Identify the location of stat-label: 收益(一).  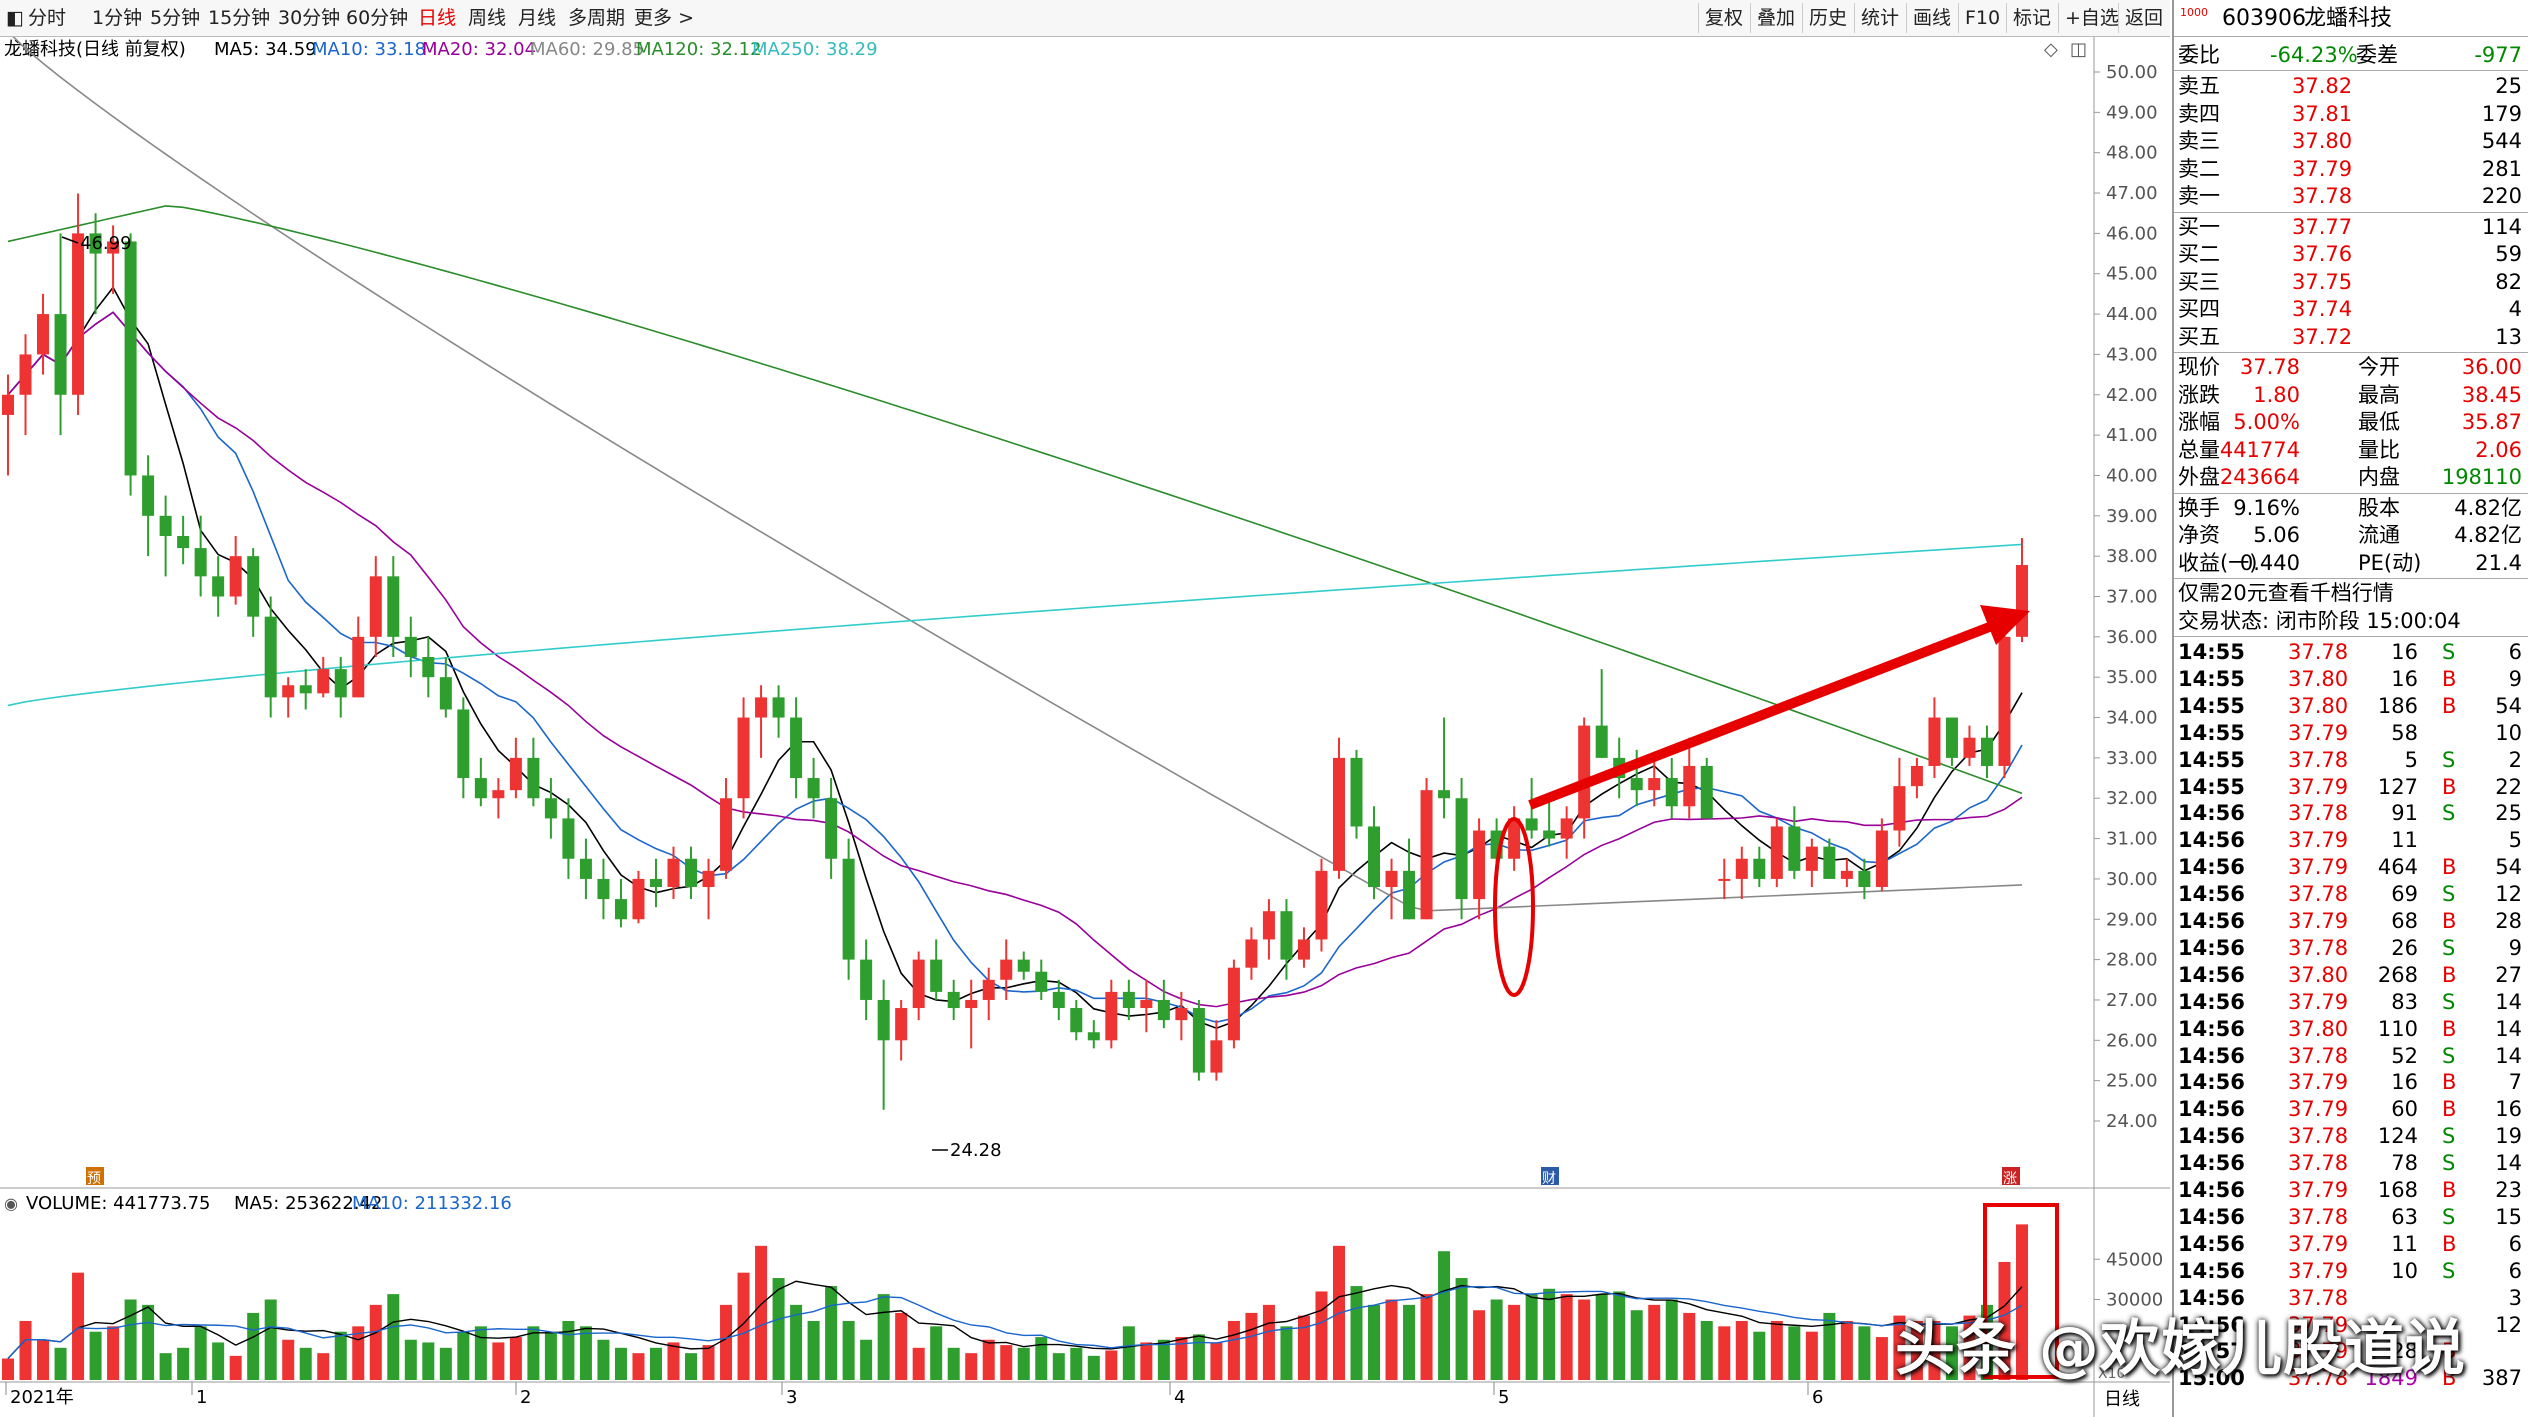
(2218, 562).